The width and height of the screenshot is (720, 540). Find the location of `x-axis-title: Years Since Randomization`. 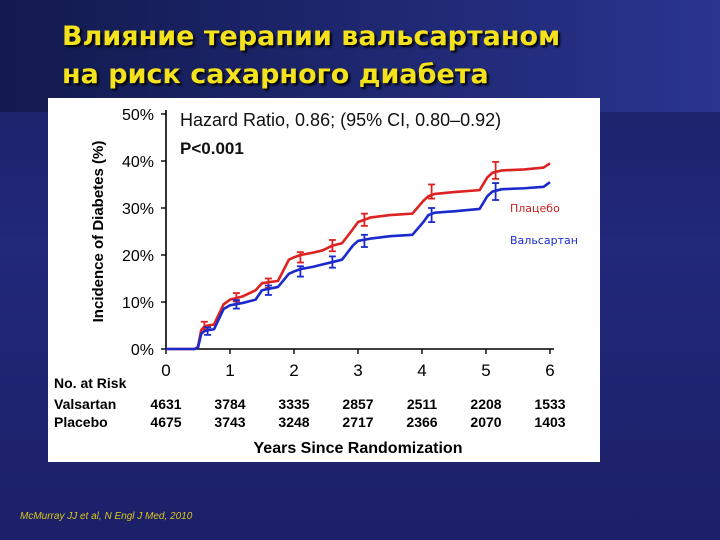

x-axis-title: Years Since Randomization is located at coordinates (358, 448).